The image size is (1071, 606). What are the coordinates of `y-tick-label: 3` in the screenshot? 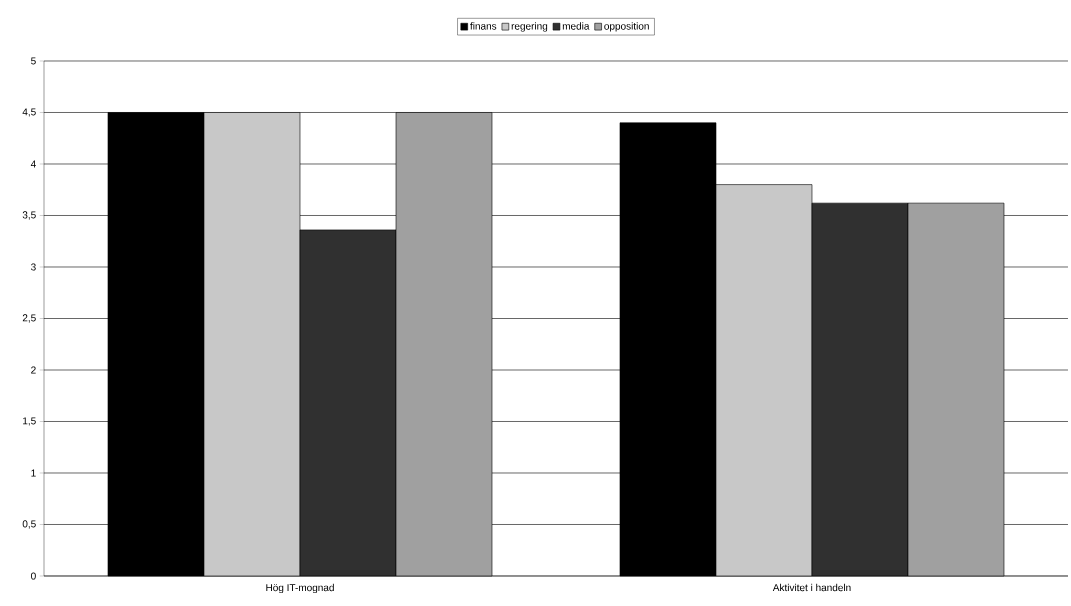 It's located at (33, 267).